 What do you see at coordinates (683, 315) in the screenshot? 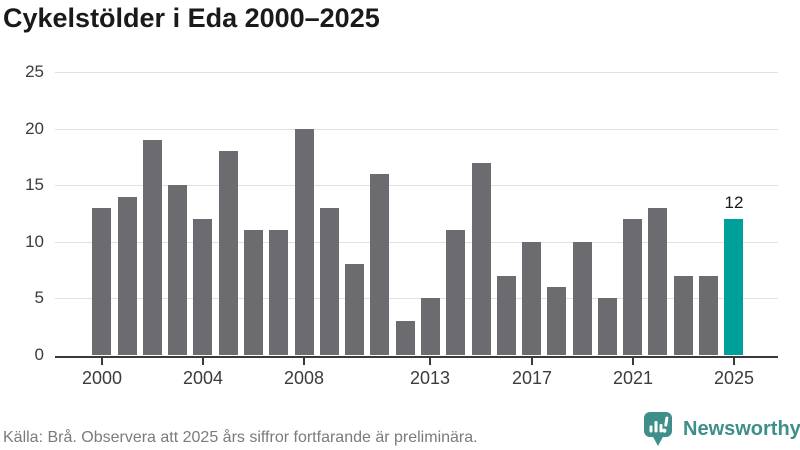
I see `bar-2023` at bounding box center [683, 315].